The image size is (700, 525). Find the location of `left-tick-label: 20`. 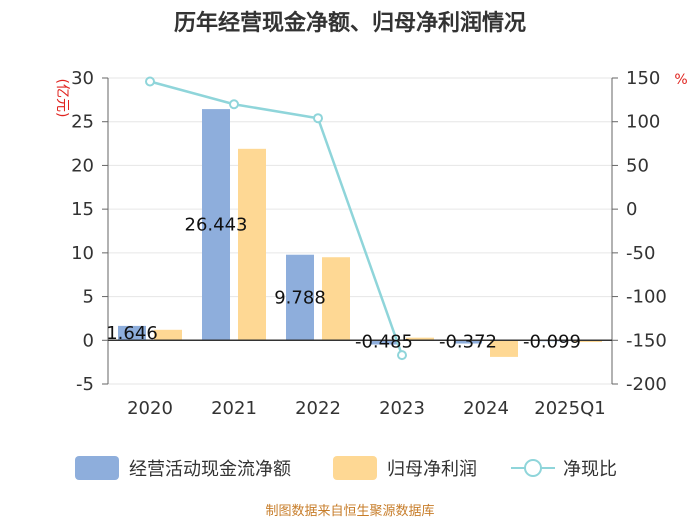

left-tick-label: 20 is located at coordinates (82, 165).